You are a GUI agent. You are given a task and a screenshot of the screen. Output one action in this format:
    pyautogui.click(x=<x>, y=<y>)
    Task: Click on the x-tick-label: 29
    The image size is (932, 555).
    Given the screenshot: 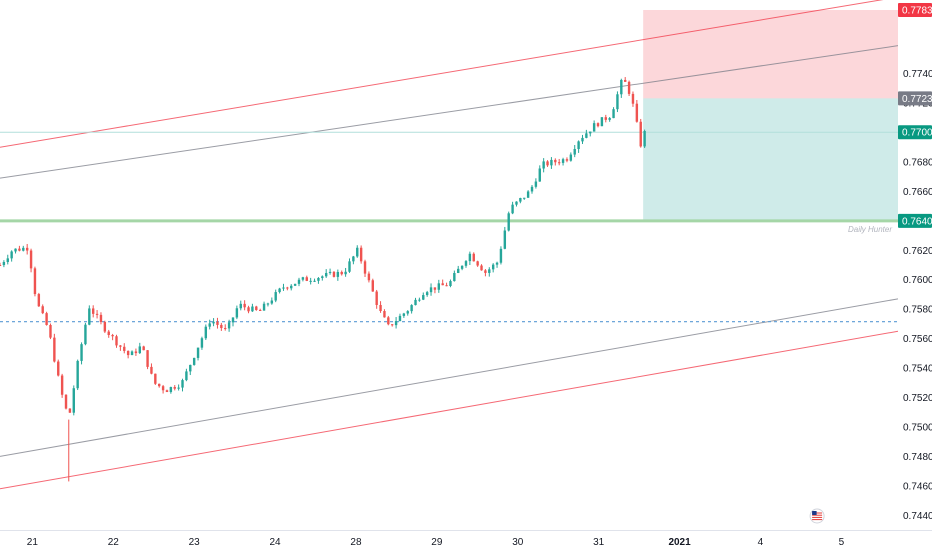 What is the action you would take?
    pyautogui.click(x=437, y=542)
    